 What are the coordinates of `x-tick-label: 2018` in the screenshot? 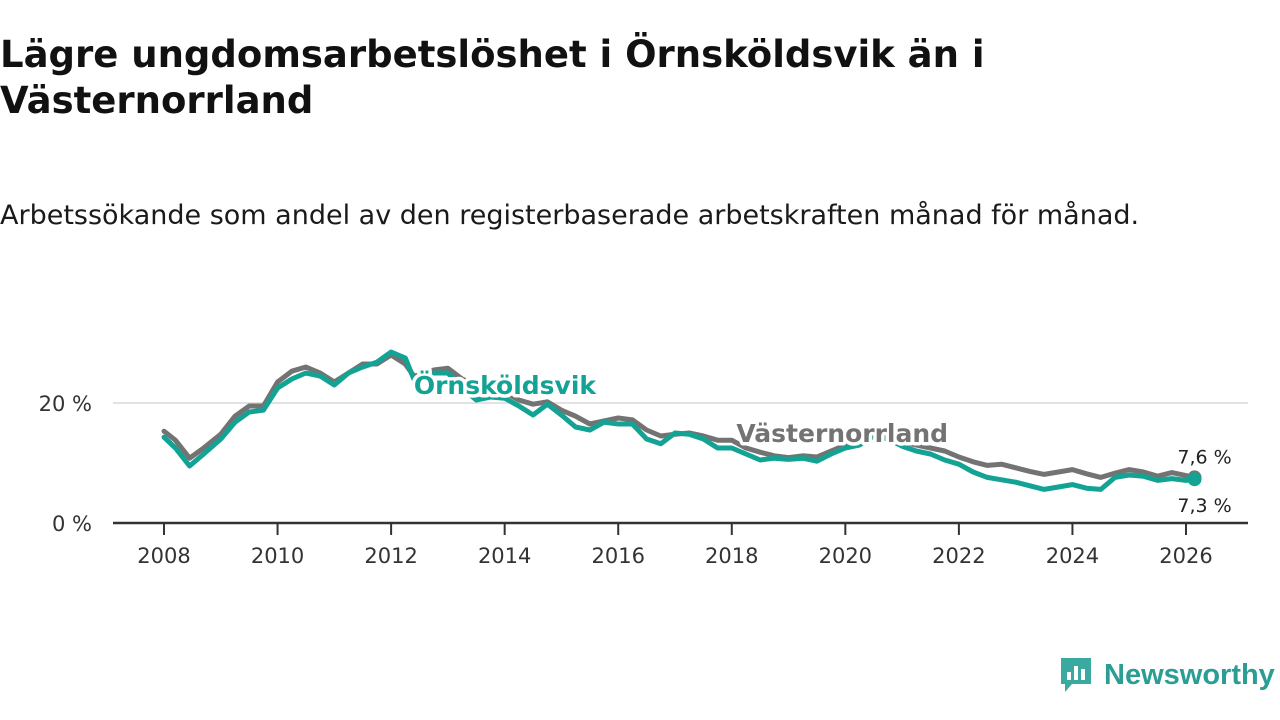 It's located at (731, 556).